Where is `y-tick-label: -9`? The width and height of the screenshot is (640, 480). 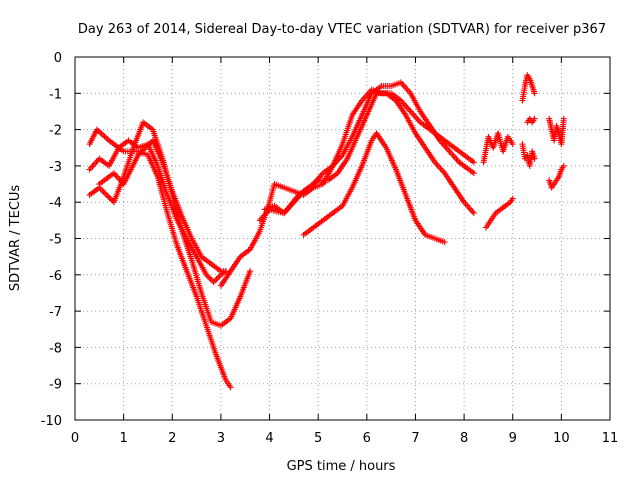 y-tick-label: -9 is located at coordinates (55, 385).